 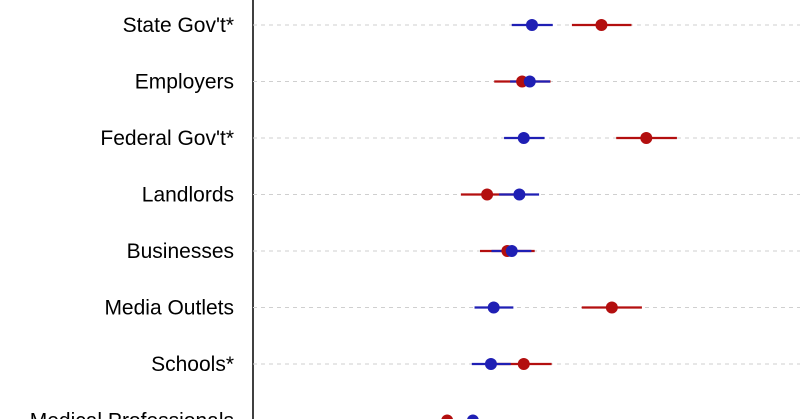 What do you see at coordinates (178, 25) in the screenshot?
I see `category-label-state-gov-t: State Gov't*` at bounding box center [178, 25].